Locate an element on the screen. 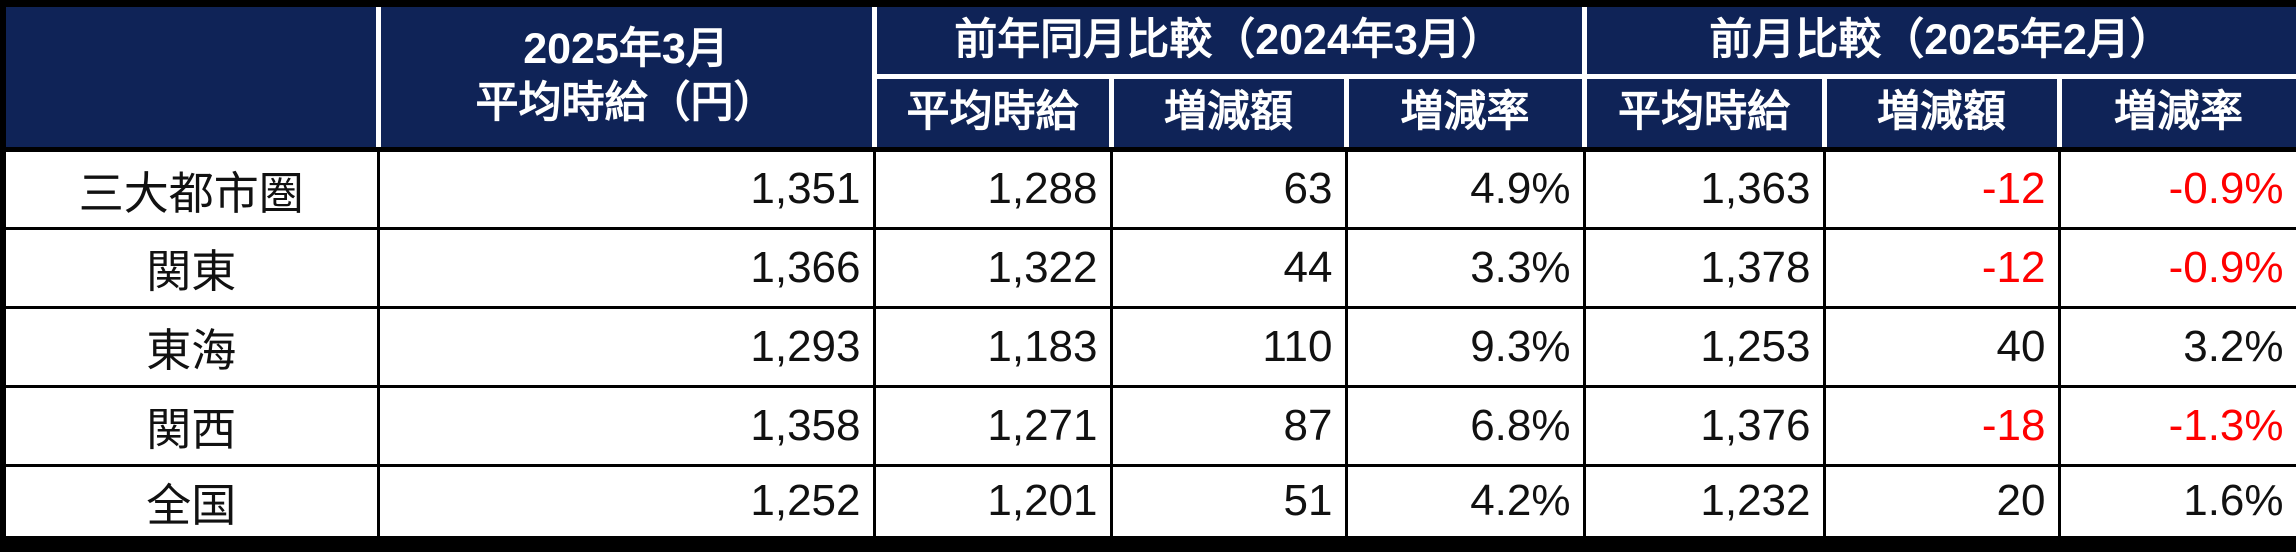 The image size is (2296, 552). yoy-diff-cell: 44 is located at coordinates (1228, 267).